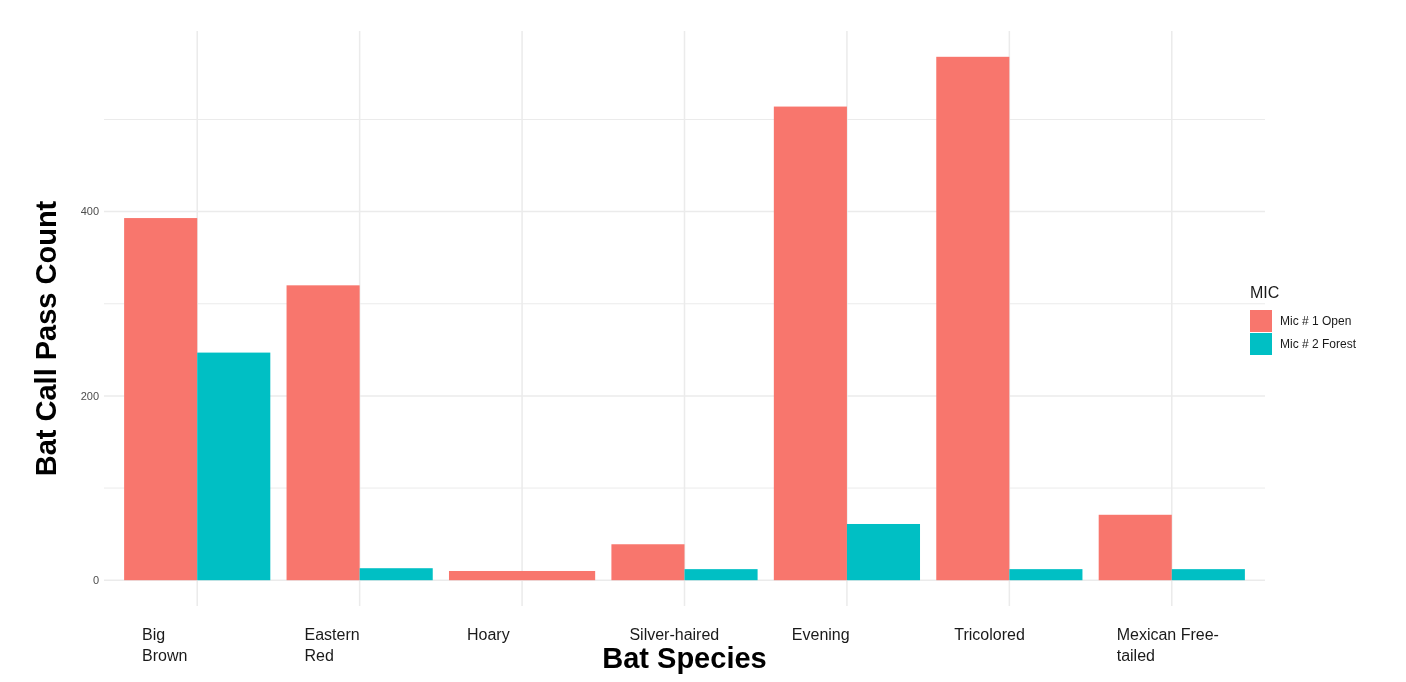 Image resolution: width=1406 pixels, height=682 pixels. What do you see at coordinates (674, 634) in the screenshot?
I see `x-tick-label: Silver-haired` at bounding box center [674, 634].